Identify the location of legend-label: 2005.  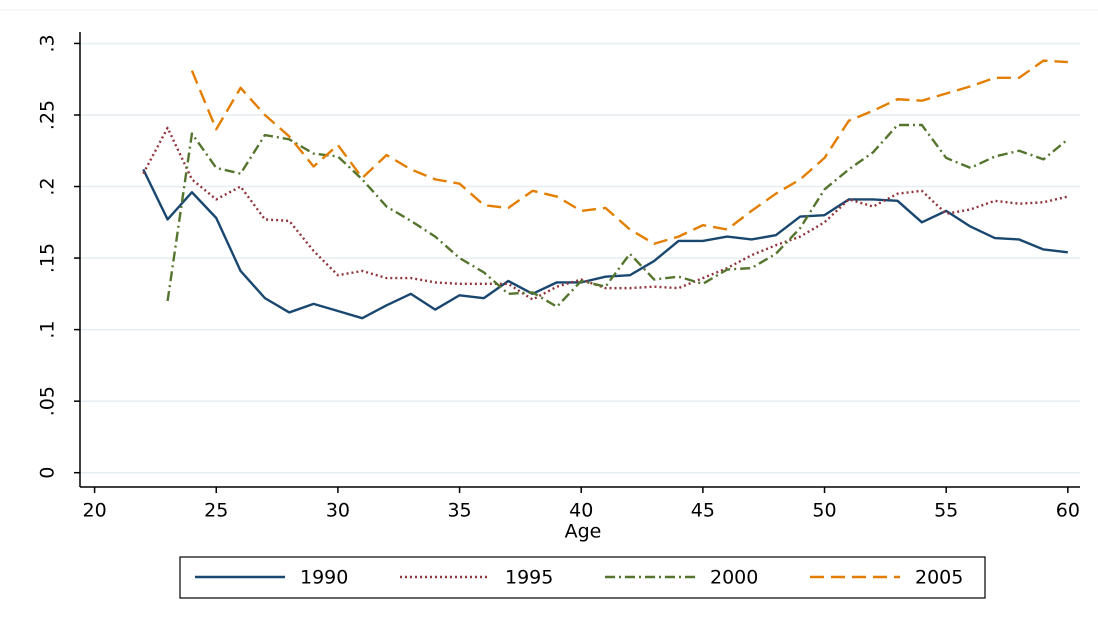
(939, 578).